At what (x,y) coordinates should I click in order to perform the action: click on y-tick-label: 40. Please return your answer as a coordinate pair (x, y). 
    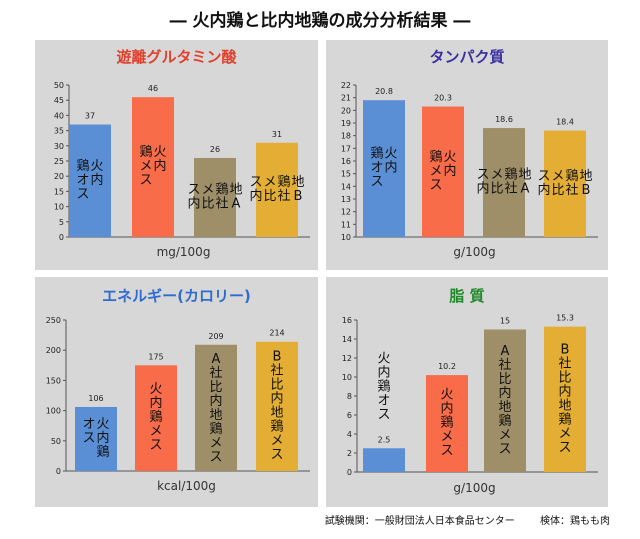
    Looking at the image, I should click on (59, 115).